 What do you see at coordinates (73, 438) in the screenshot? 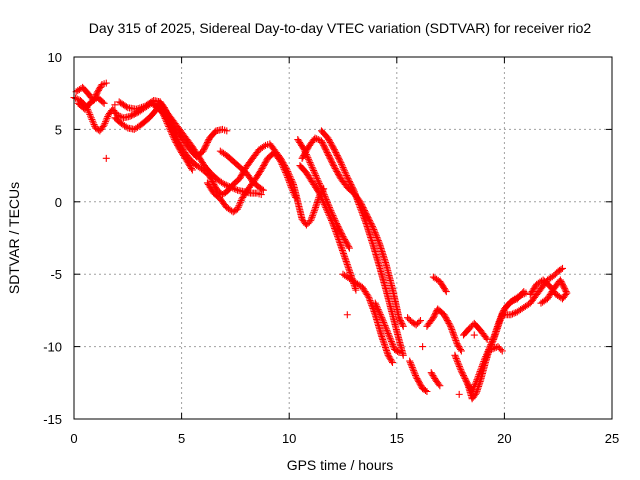
I see `x-tick-label: 0` at bounding box center [73, 438].